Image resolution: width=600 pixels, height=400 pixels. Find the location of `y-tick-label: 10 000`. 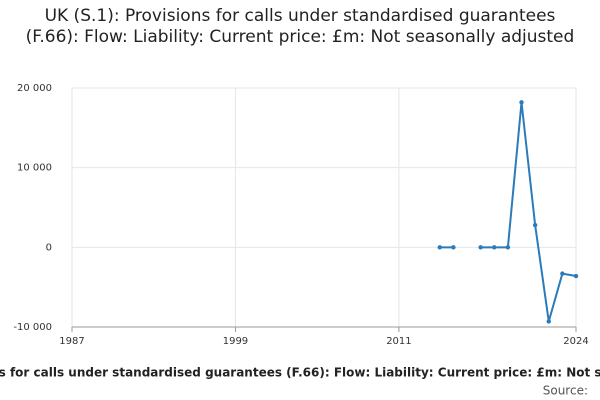

y-tick-label: 10 000 is located at coordinates (34, 168).